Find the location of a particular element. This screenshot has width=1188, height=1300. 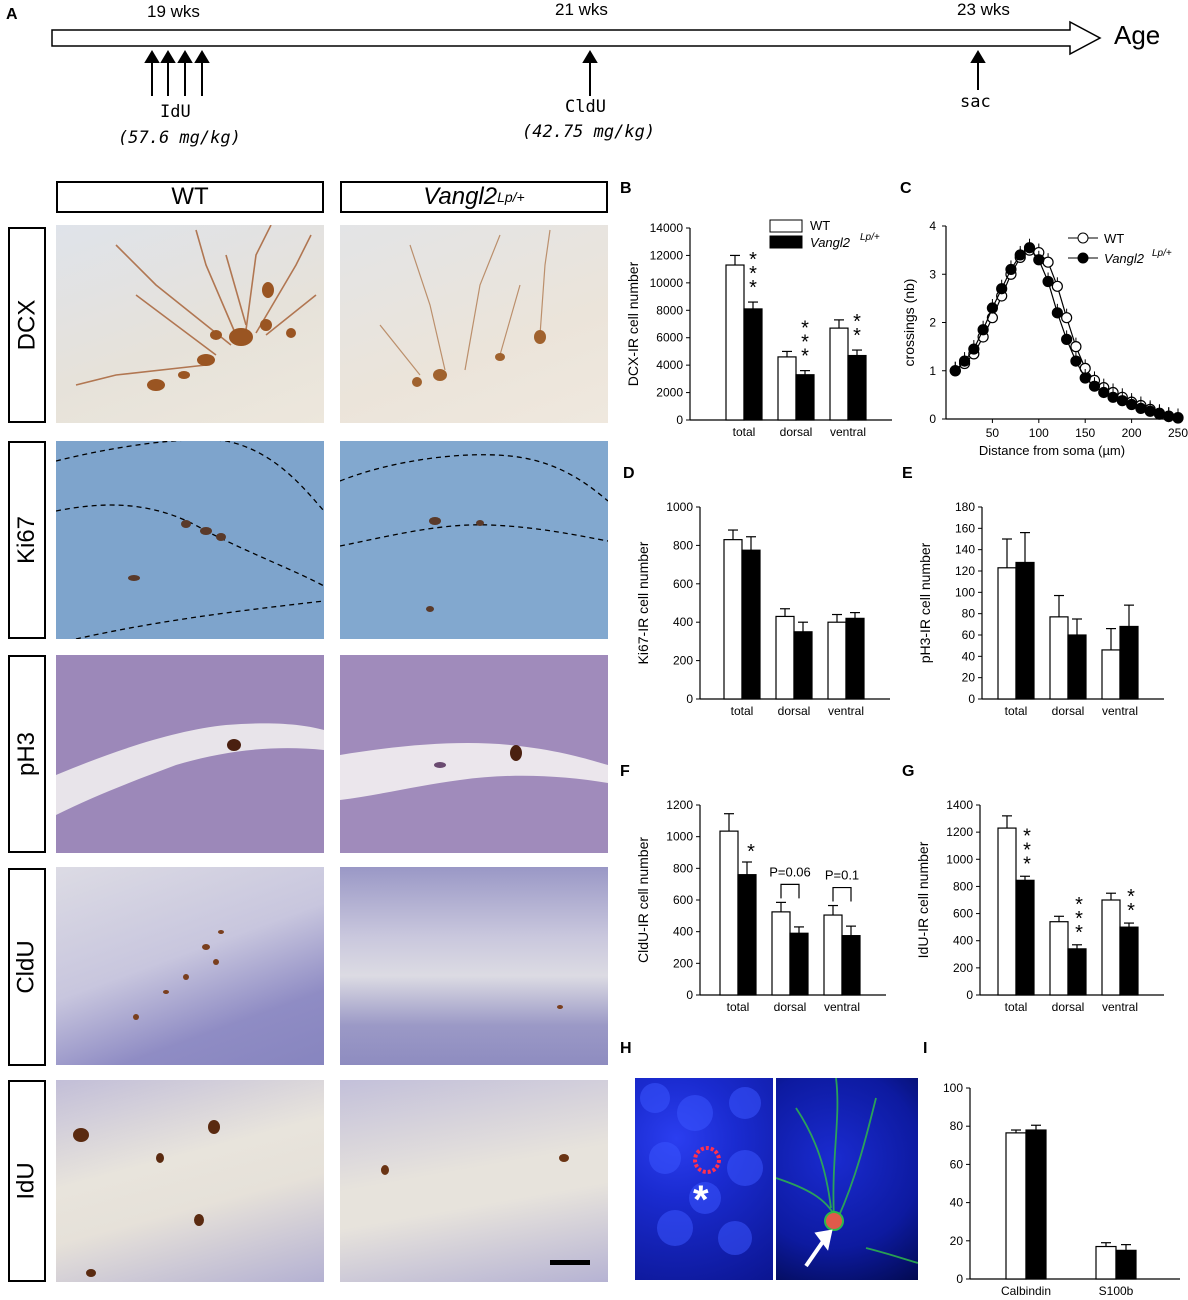

significance-star: * is located at coordinates (751, 852).